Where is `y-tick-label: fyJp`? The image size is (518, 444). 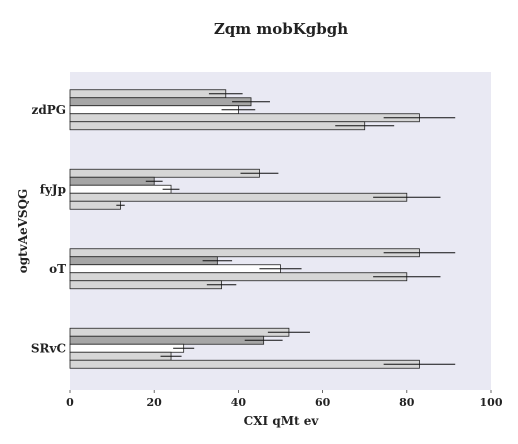 y-tick-label: fyJp is located at coordinates (53, 189).